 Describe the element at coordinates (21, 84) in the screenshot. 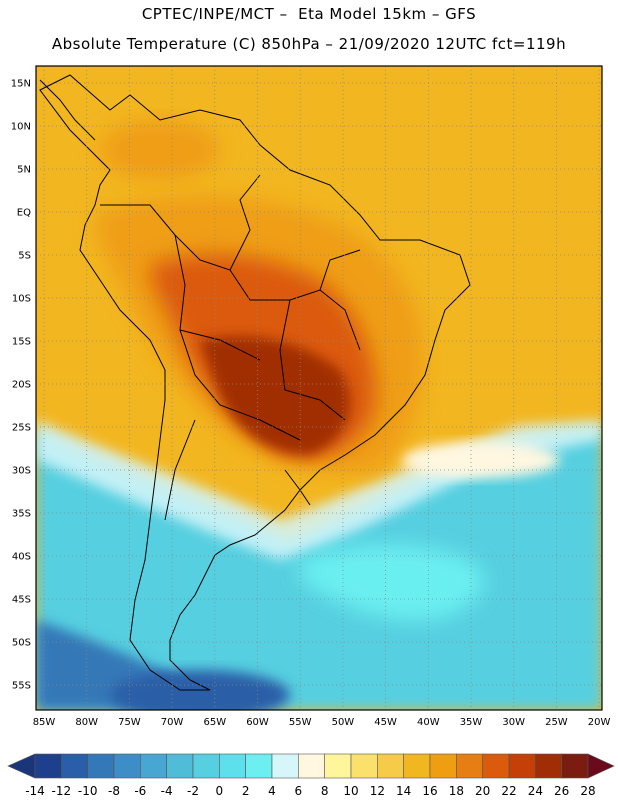

I see `lat-tick-label: 15N` at that location.